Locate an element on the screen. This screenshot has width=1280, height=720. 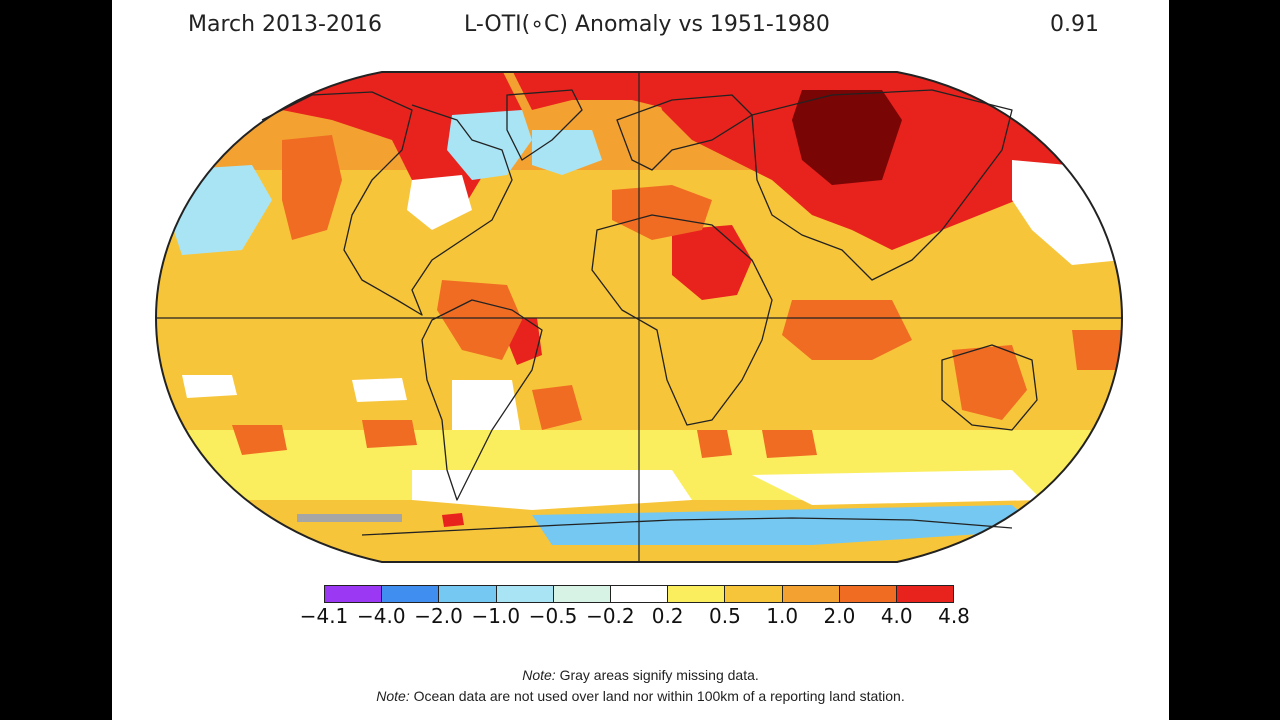
global-mean-value: 0.91 is located at coordinates (1074, 24).